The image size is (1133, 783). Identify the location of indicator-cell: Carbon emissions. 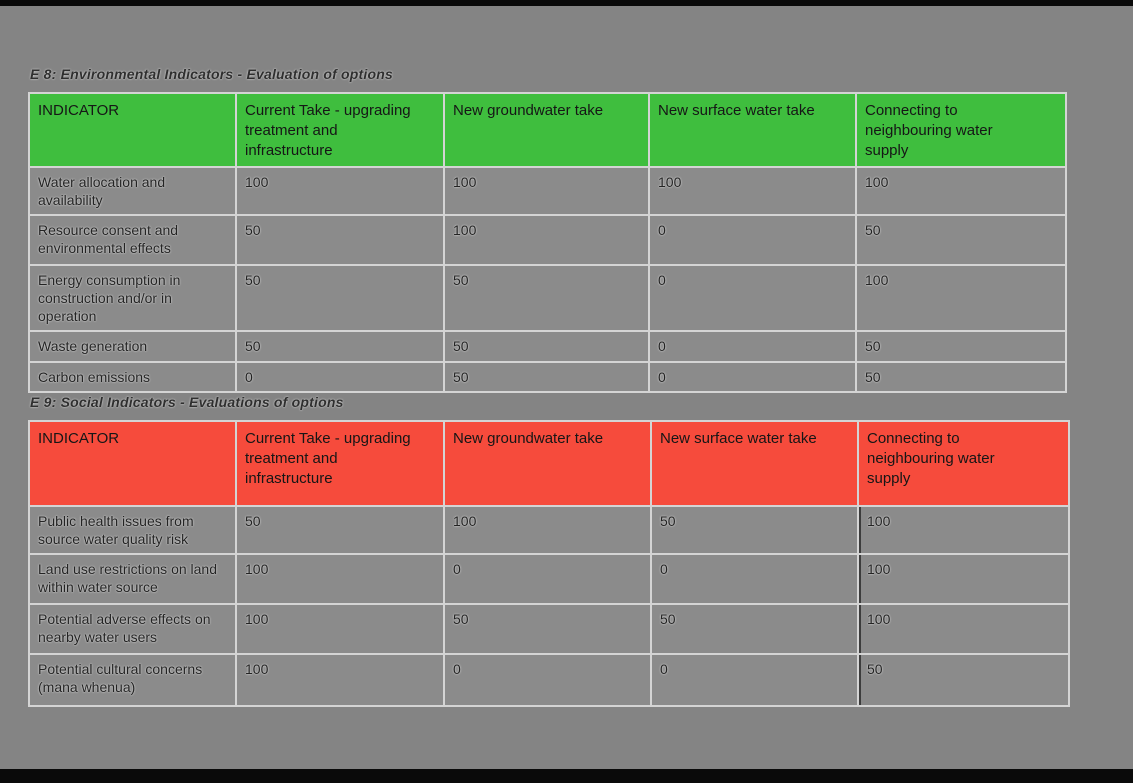
(132, 377).